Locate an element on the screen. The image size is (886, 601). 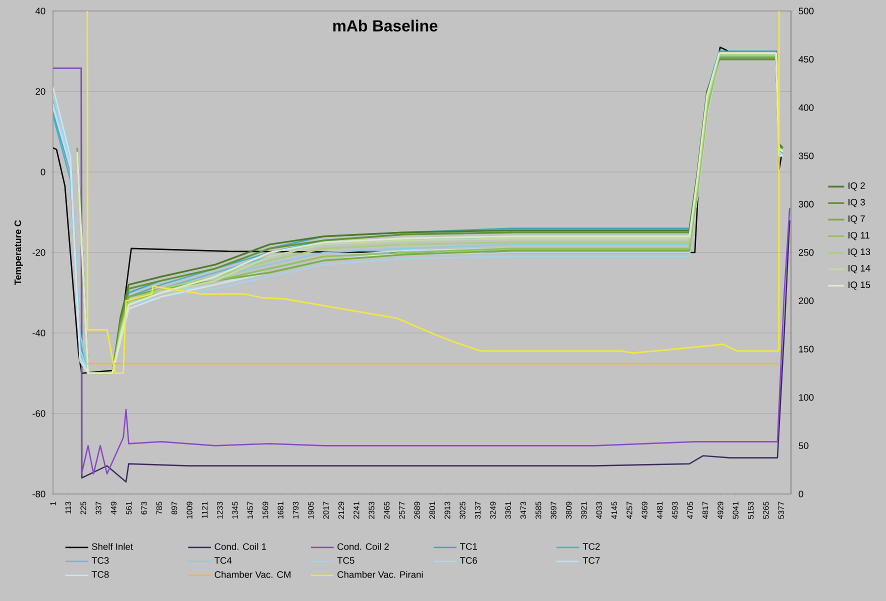
y2-tick-label: 350 is located at coordinates (806, 156).